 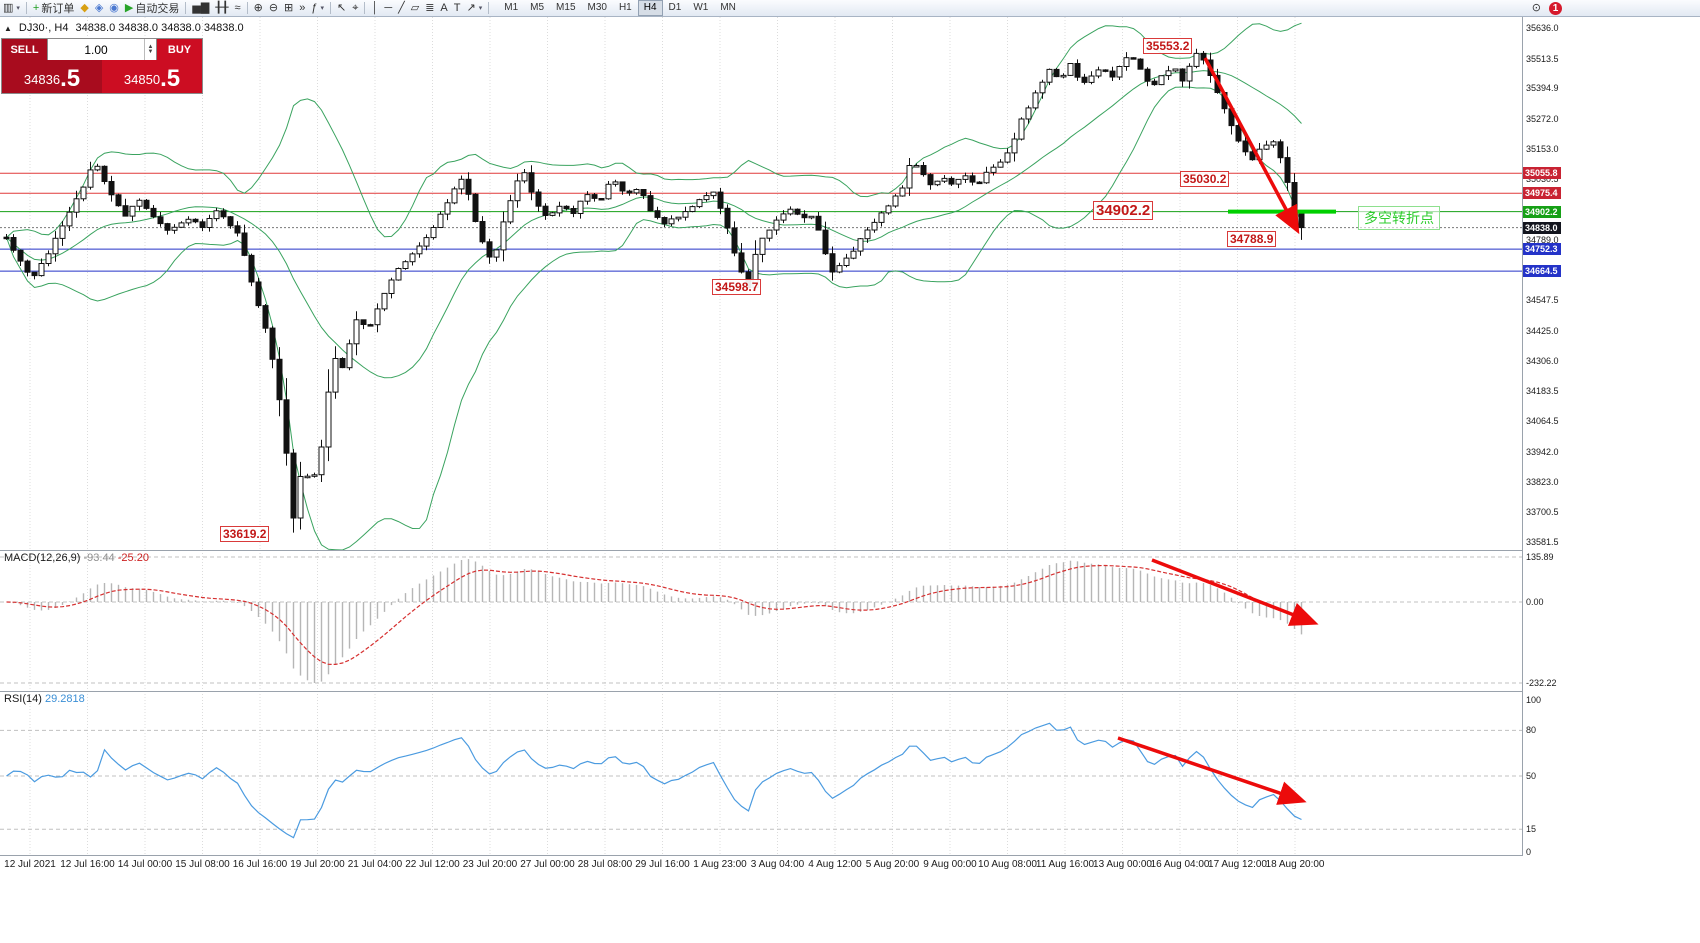 I want to click on indicators-icon: ƒ ▾, so click(x=317, y=8).